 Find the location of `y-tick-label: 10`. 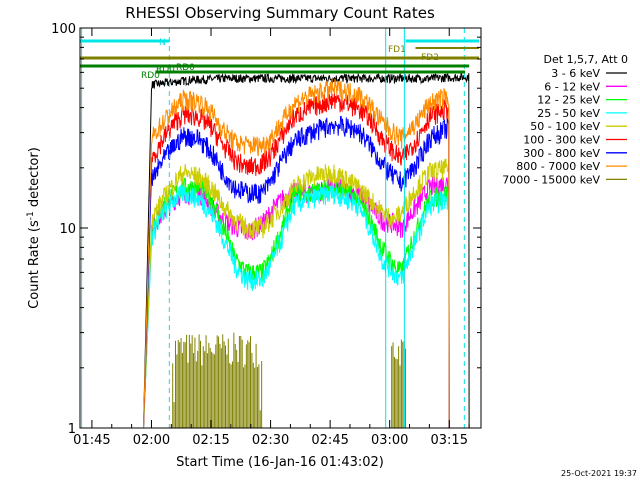

y-tick-label: 10 is located at coordinates (67, 229).